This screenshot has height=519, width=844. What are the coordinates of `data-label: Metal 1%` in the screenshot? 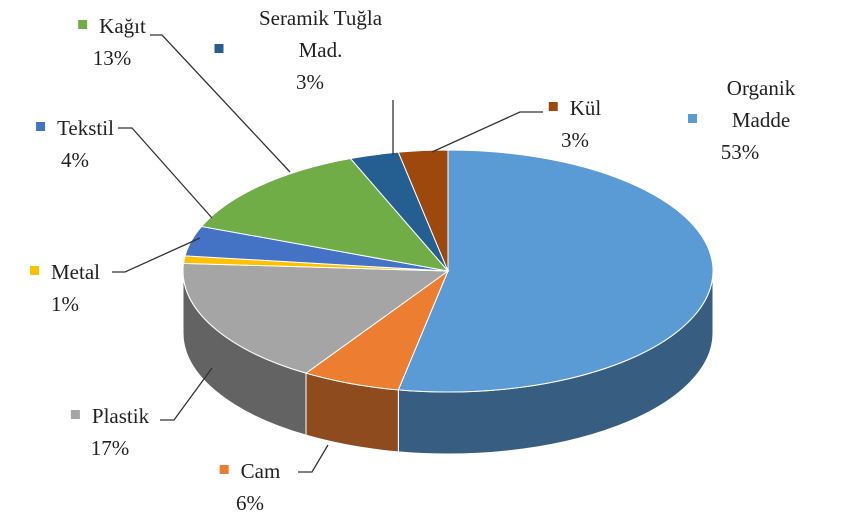 It's located at (65, 288).